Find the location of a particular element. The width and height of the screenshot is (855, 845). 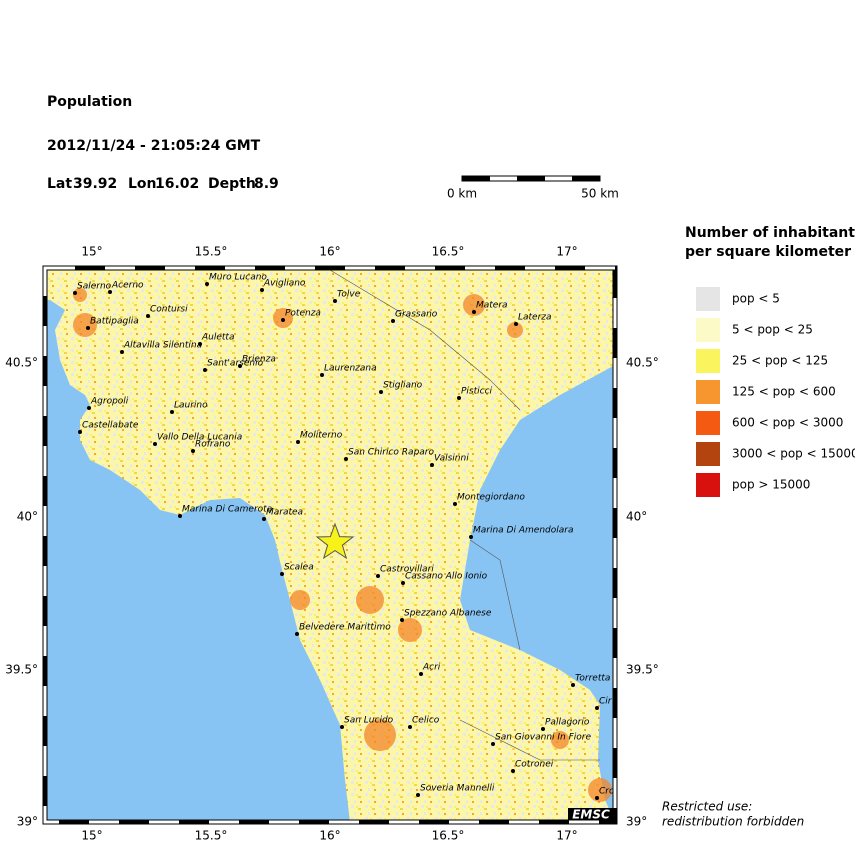

datetime: 2012/11/24 - 21:05:24 GMT is located at coordinates (154, 146).